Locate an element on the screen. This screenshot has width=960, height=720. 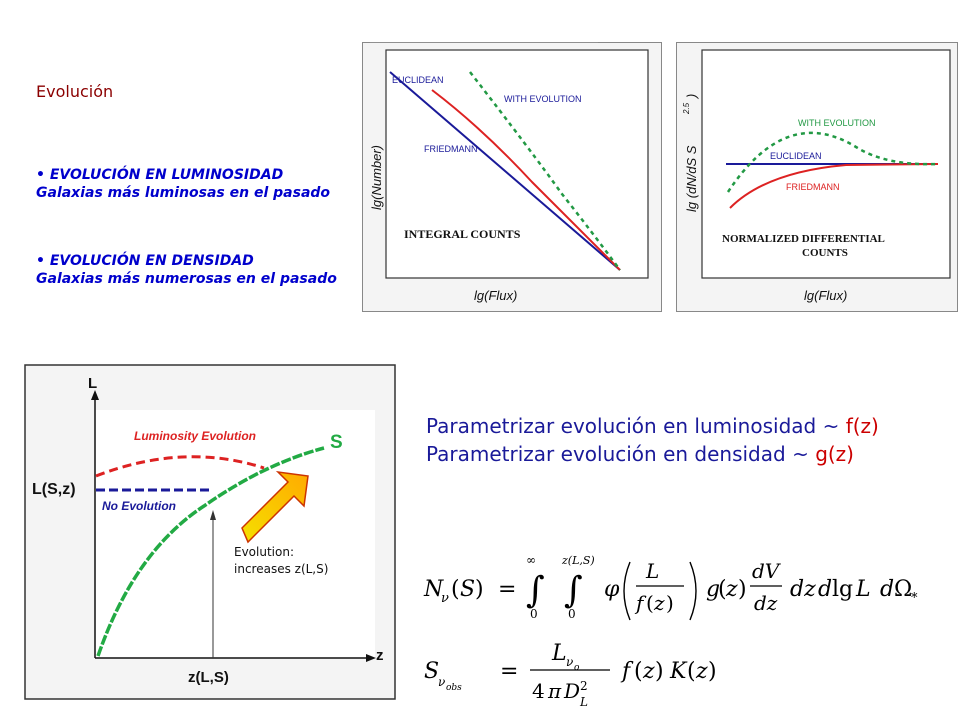
svg-text: 2 is located at coordinates (584, 686).